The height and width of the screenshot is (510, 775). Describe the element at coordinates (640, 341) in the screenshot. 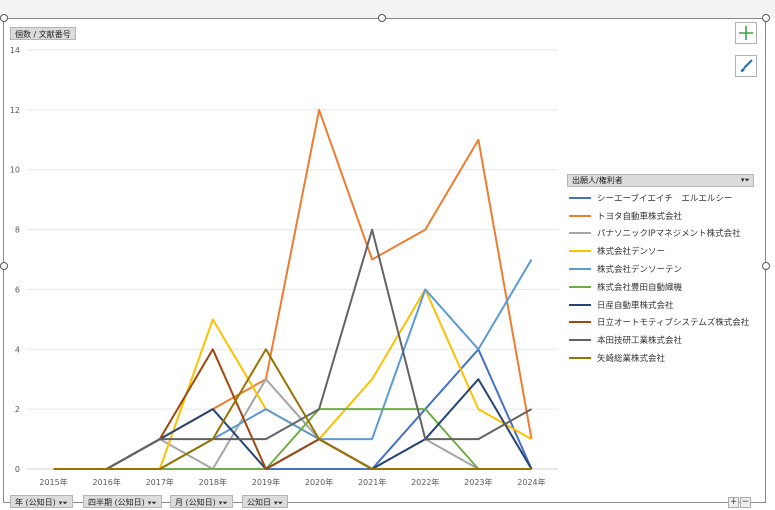

I see `legend-label: 本田技研工業株式会社` at that location.